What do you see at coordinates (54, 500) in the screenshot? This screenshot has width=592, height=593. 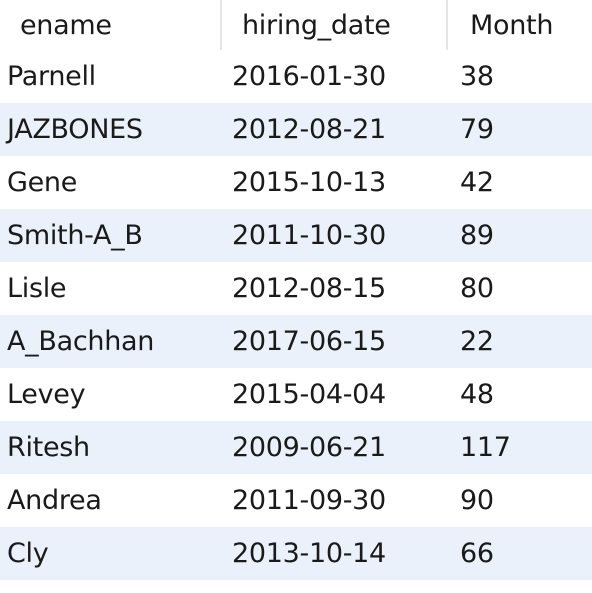 I see `cell-ename: Andrea` at bounding box center [54, 500].